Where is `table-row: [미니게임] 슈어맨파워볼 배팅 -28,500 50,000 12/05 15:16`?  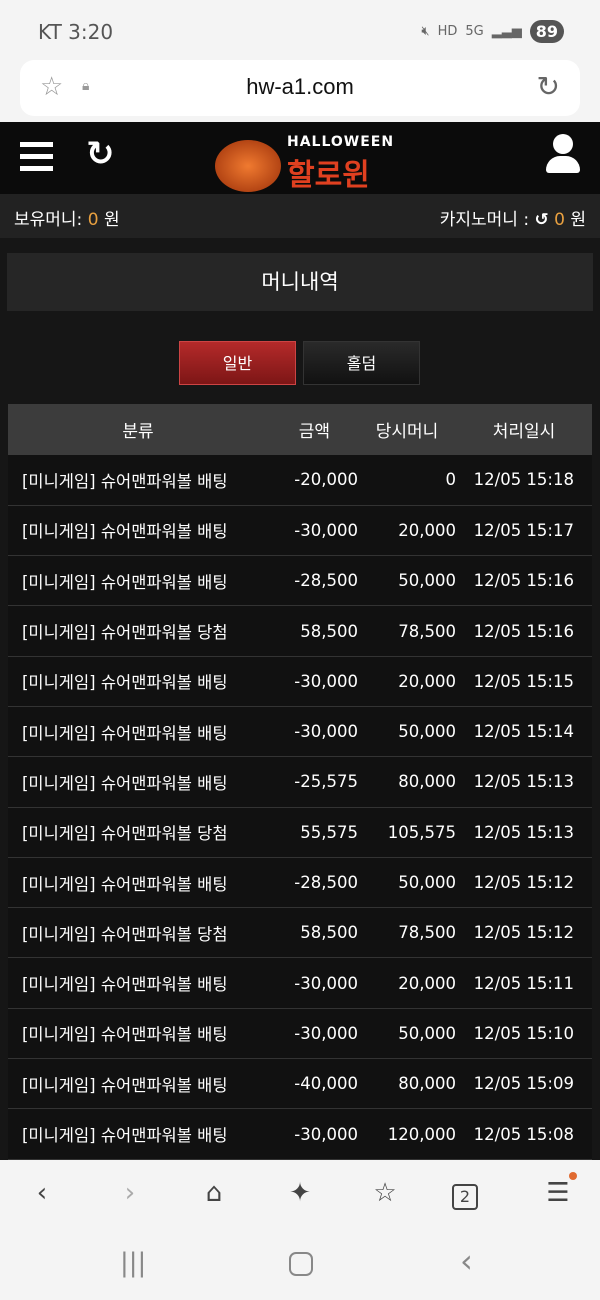 table-row: [미니게임] 슈어맨파워볼 배팅 -28,500 50,000 12/05 15:16 is located at coordinates (300, 581).